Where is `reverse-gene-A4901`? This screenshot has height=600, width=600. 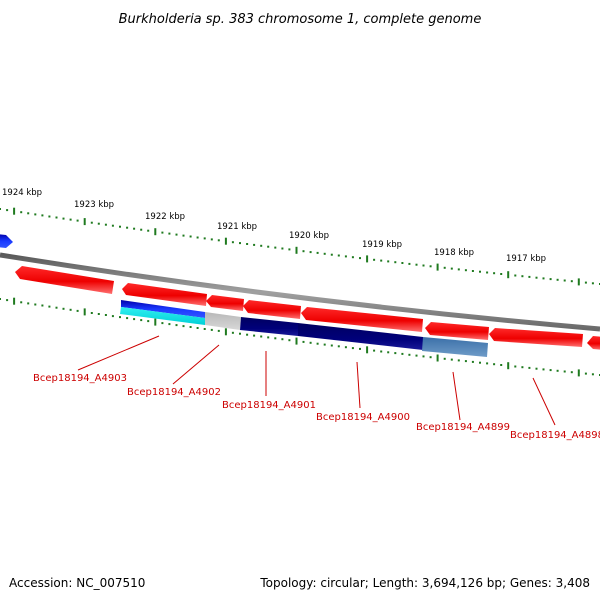 reverse-gene-A4901 is located at coordinates (269, 326).